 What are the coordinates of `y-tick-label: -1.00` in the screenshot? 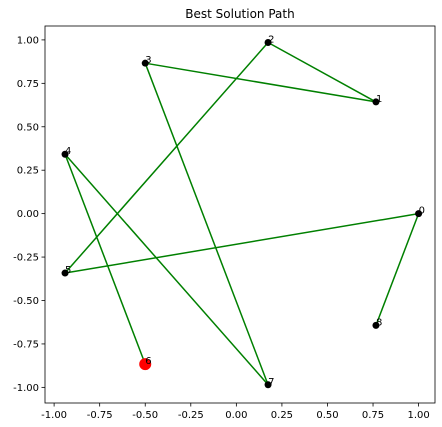 It's located at (26, 388).